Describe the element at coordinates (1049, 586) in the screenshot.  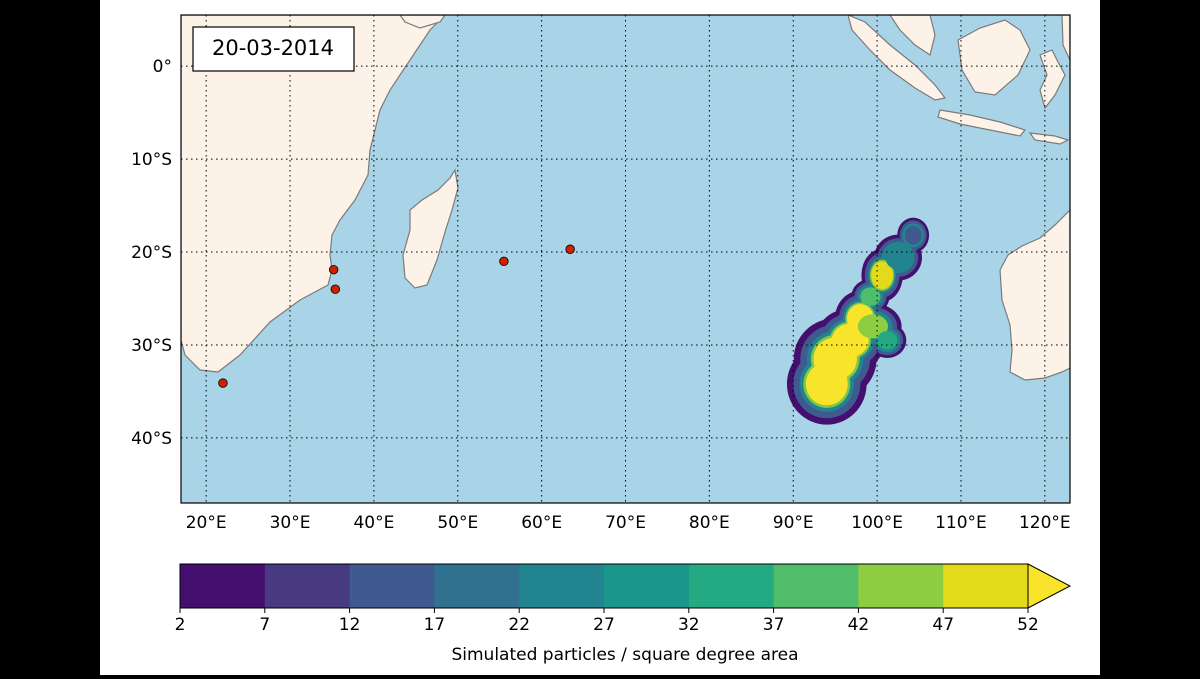
I see `colorbar-extend-arrow` at that location.